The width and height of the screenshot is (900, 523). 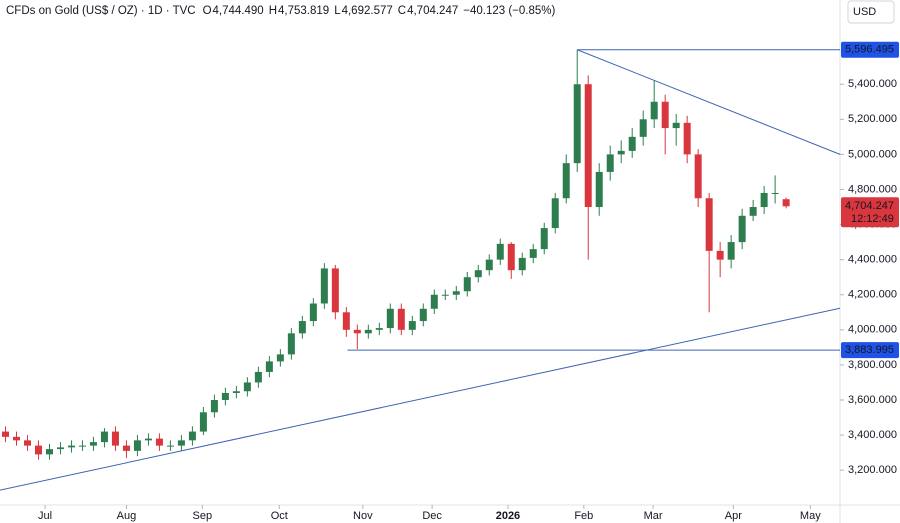 What do you see at coordinates (872, 119) in the screenshot?
I see `y-tick-label: 5,200.000` at bounding box center [872, 119].